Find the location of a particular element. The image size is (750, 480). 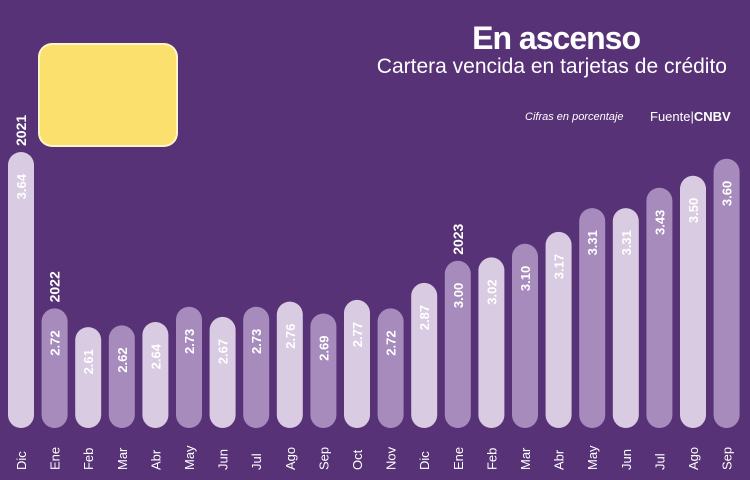

bar-value-label: 3.02 is located at coordinates (491, 291).